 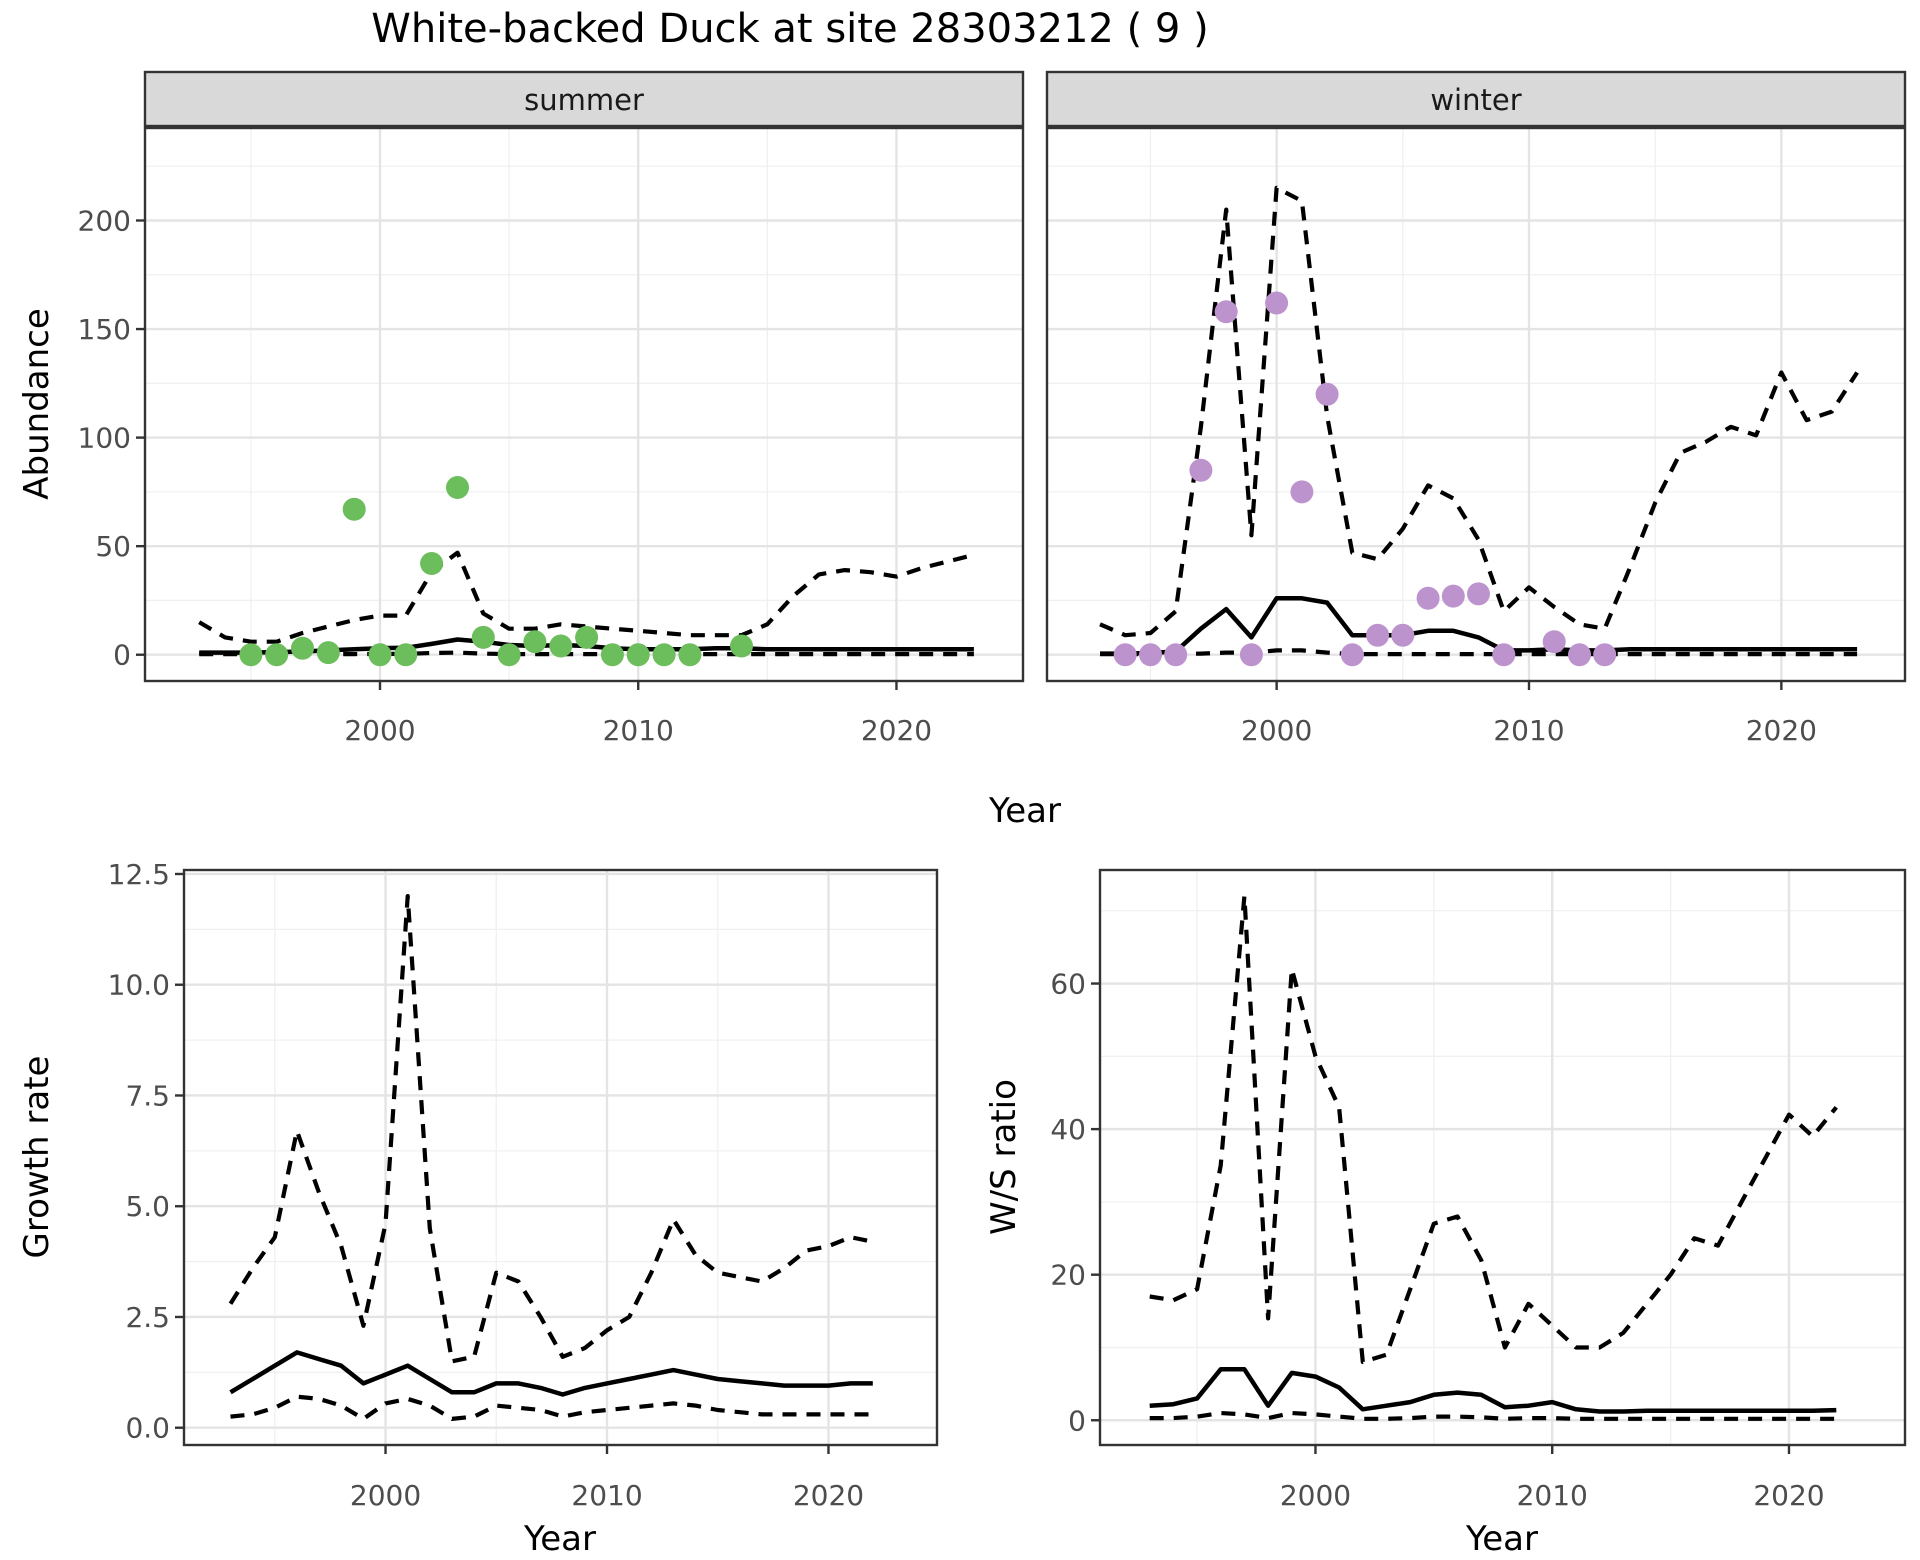 I want to click on facet-strip-label: winter, so click(x=1475, y=100).